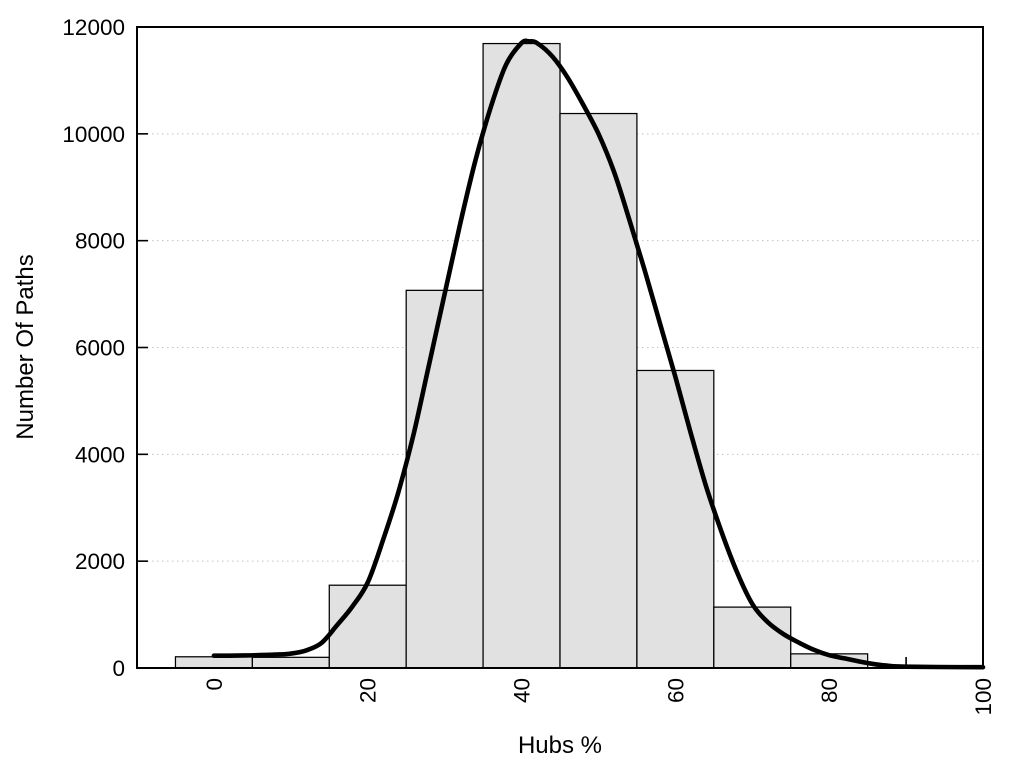  I want to click on x-tick-label: 80, so click(829, 690).